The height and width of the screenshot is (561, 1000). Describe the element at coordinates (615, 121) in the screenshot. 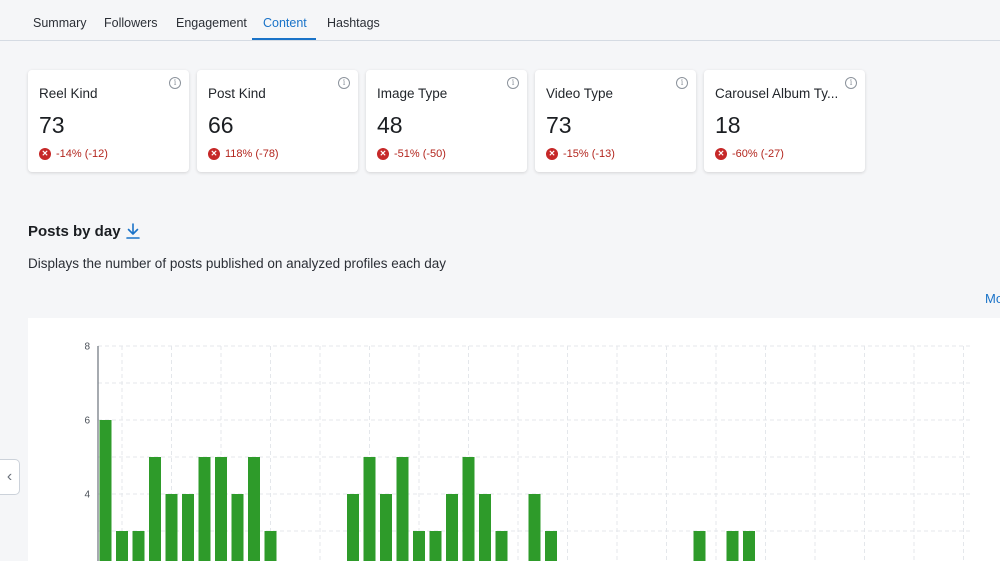

I see `metric-card-video-type: Video Type i 73 ✕ -15% (-13)` at that location.